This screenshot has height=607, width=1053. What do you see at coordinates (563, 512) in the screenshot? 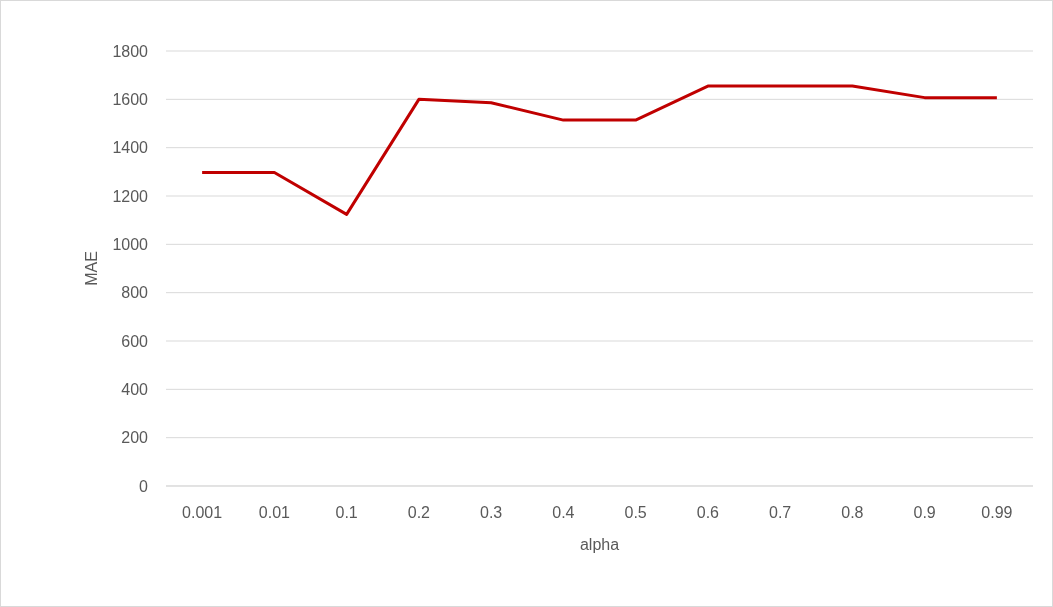
I see `x-tick-label: 0.4` at bounding box center [563, 512].